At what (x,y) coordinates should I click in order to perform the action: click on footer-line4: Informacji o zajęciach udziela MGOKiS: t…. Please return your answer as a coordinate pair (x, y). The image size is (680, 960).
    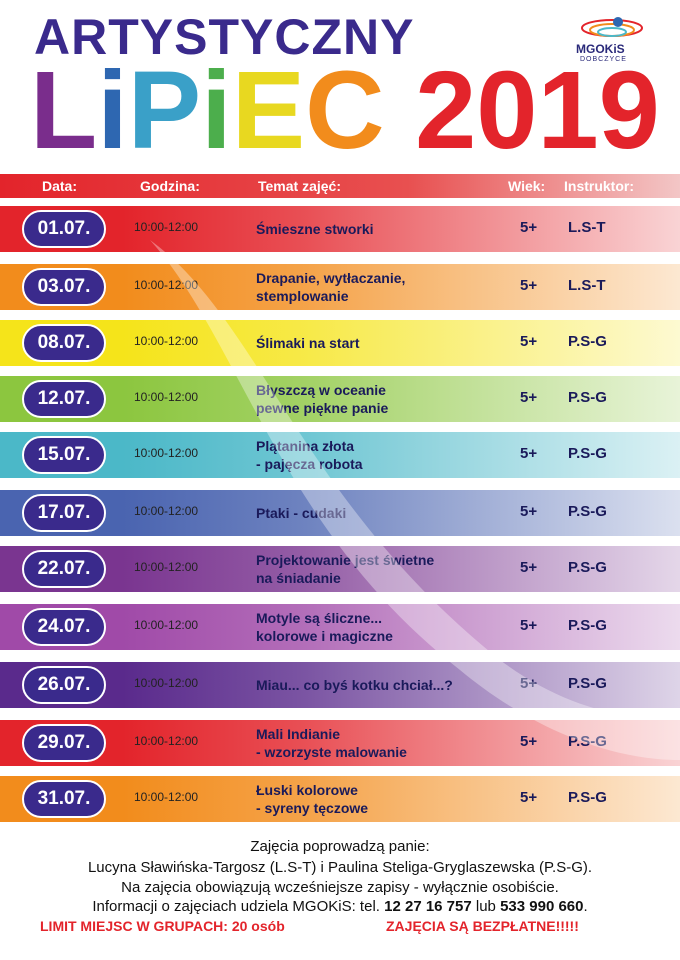
    Looking at the image, I should click on (340, 906).